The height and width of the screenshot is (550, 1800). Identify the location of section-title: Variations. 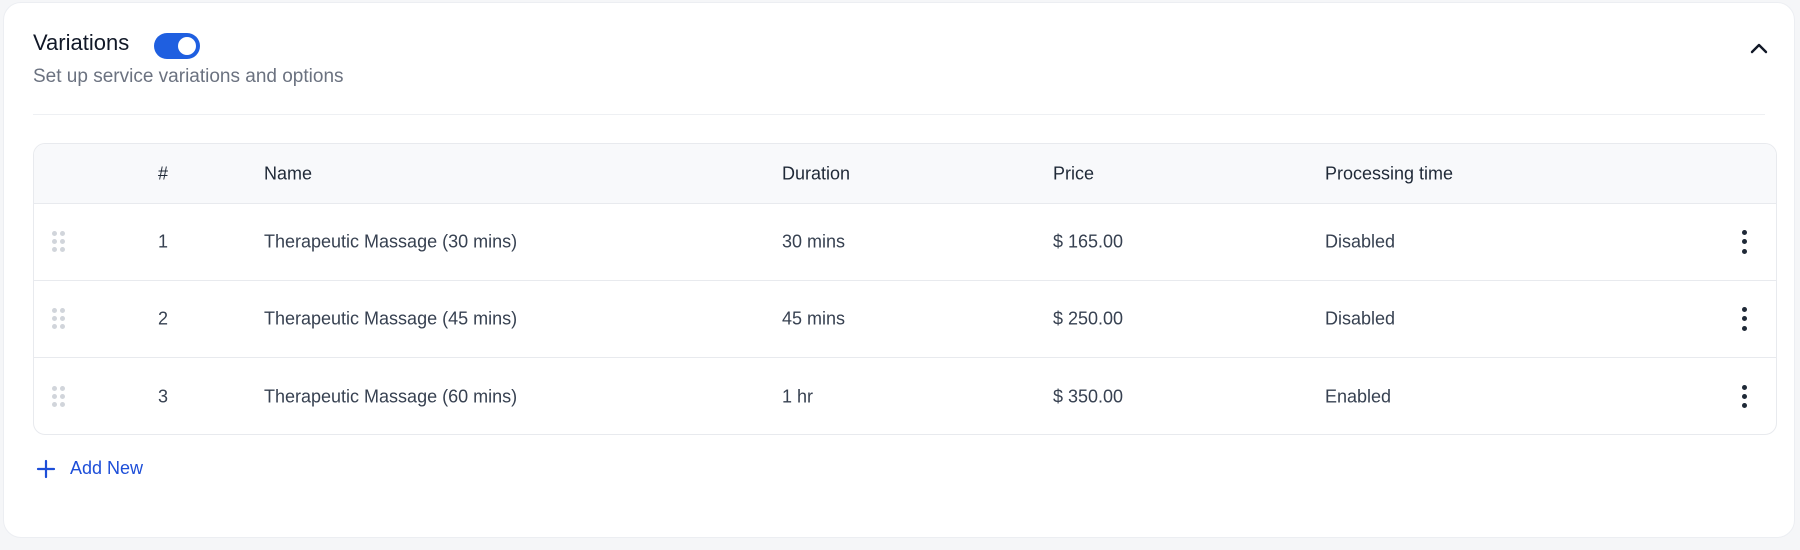
(81, 42).